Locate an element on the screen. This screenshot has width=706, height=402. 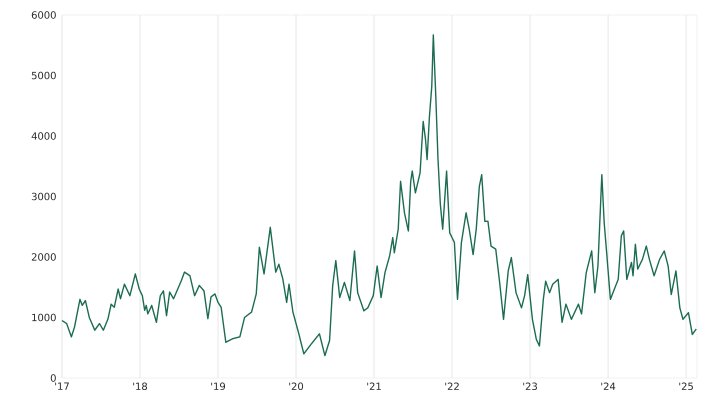
y-tick-label: 2000 is located at coordinates (44, 257).